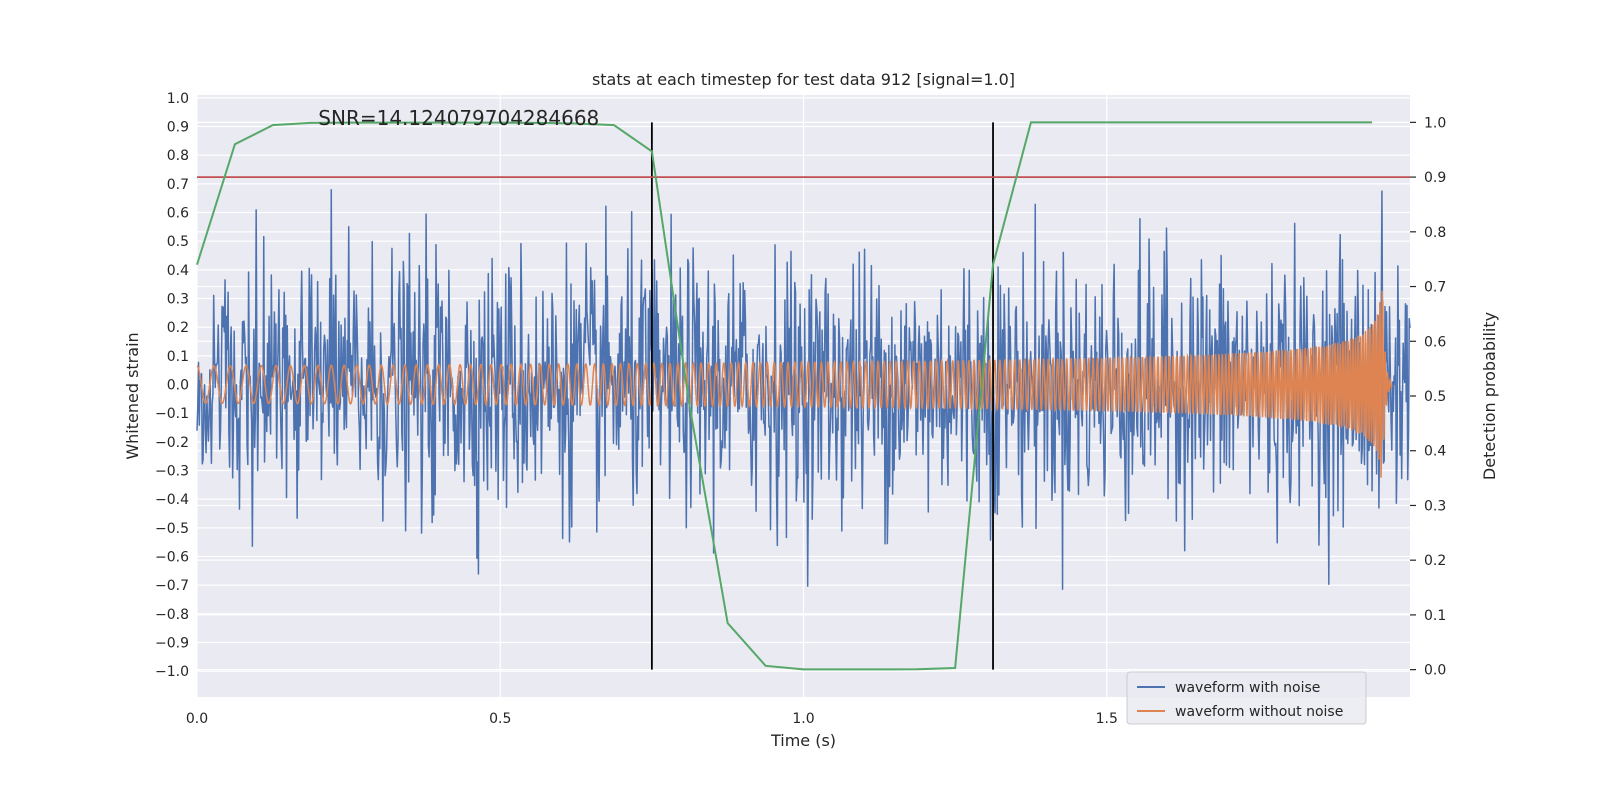  I want to click on right-y-tick-label: 0.7, so click(1435, 288).